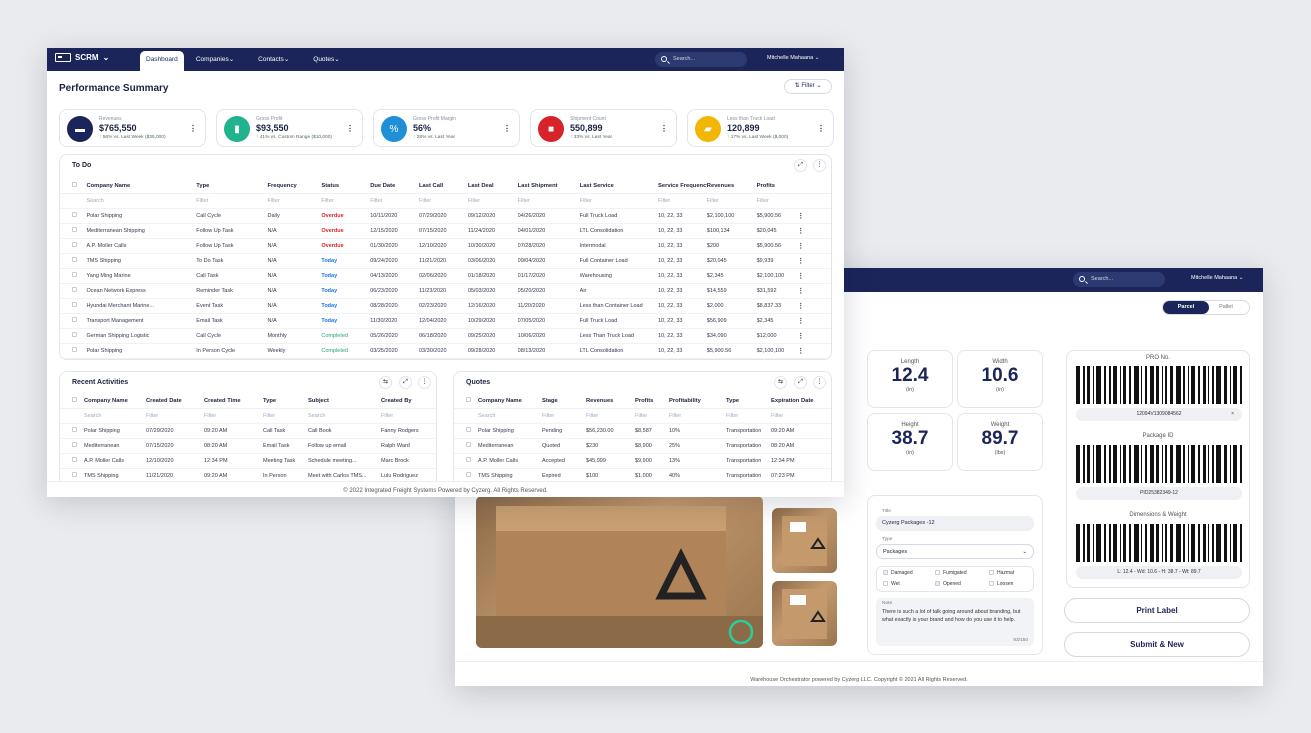 Image resolution: width=1311 pixels, height=733 pixels. I want to click on column-header: Last Deal, so click(492, 186).